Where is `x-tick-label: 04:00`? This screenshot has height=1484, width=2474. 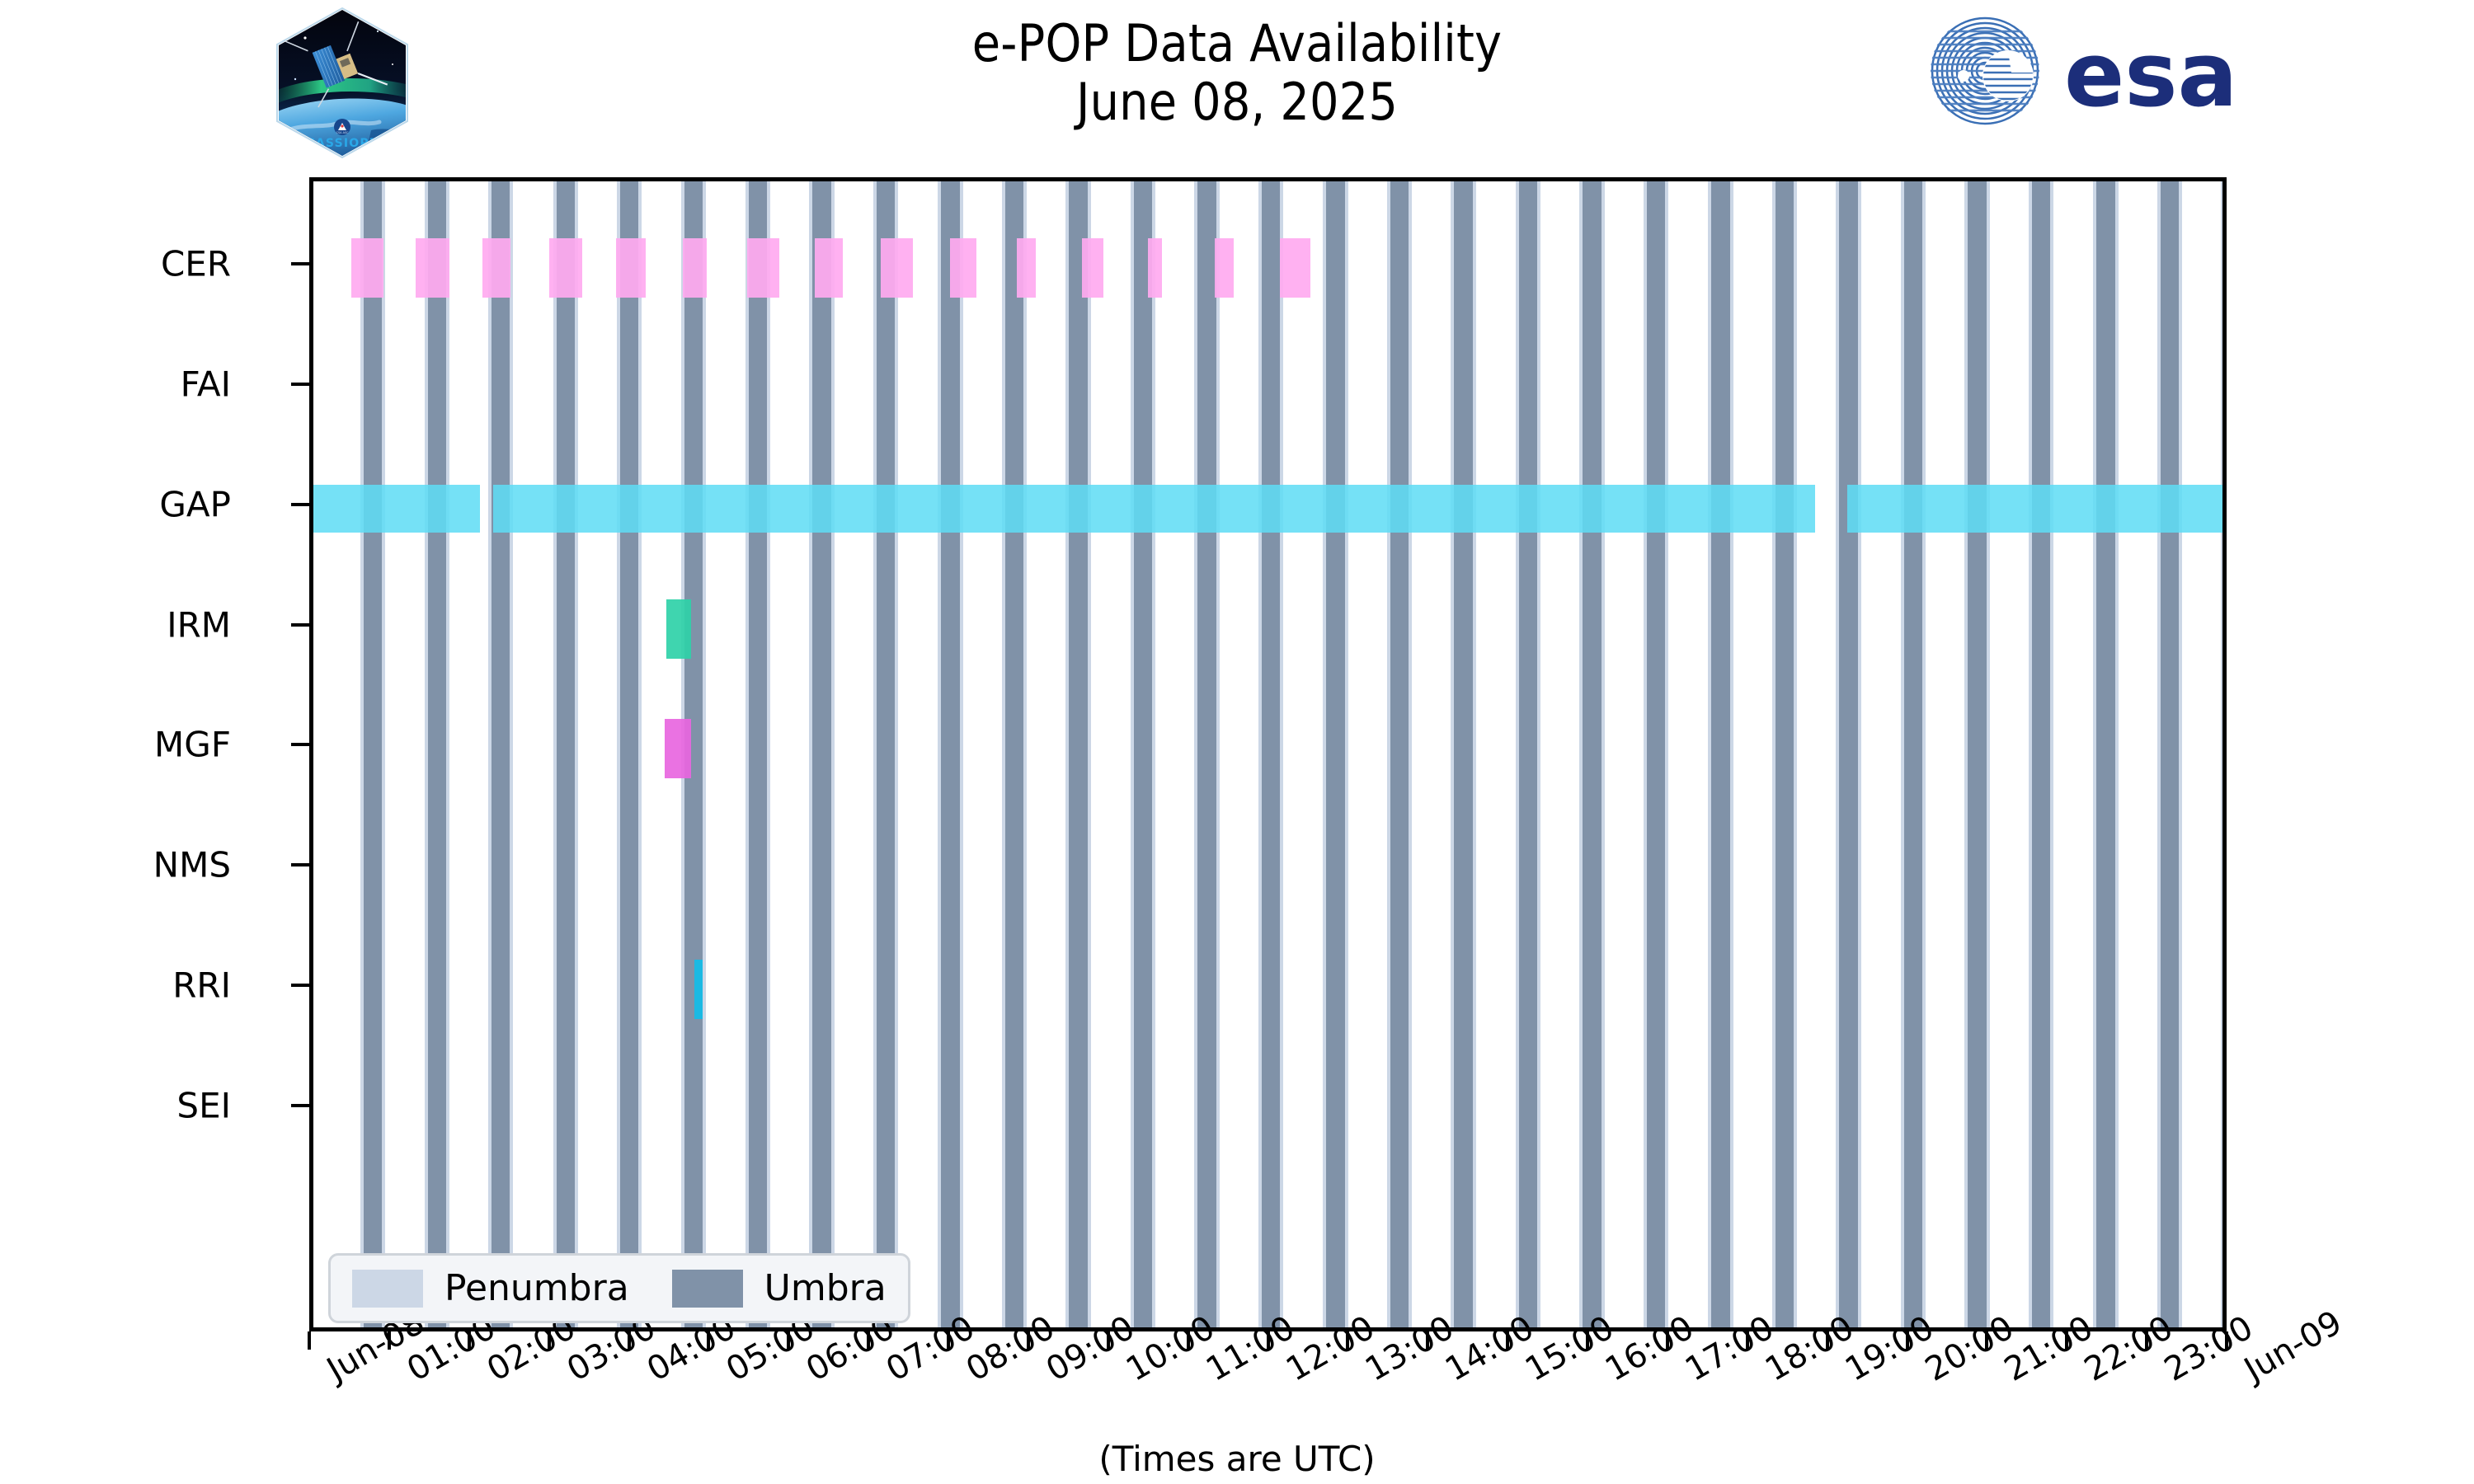
x-tick-label: 04:00 is located at coordinates (691, 1348).